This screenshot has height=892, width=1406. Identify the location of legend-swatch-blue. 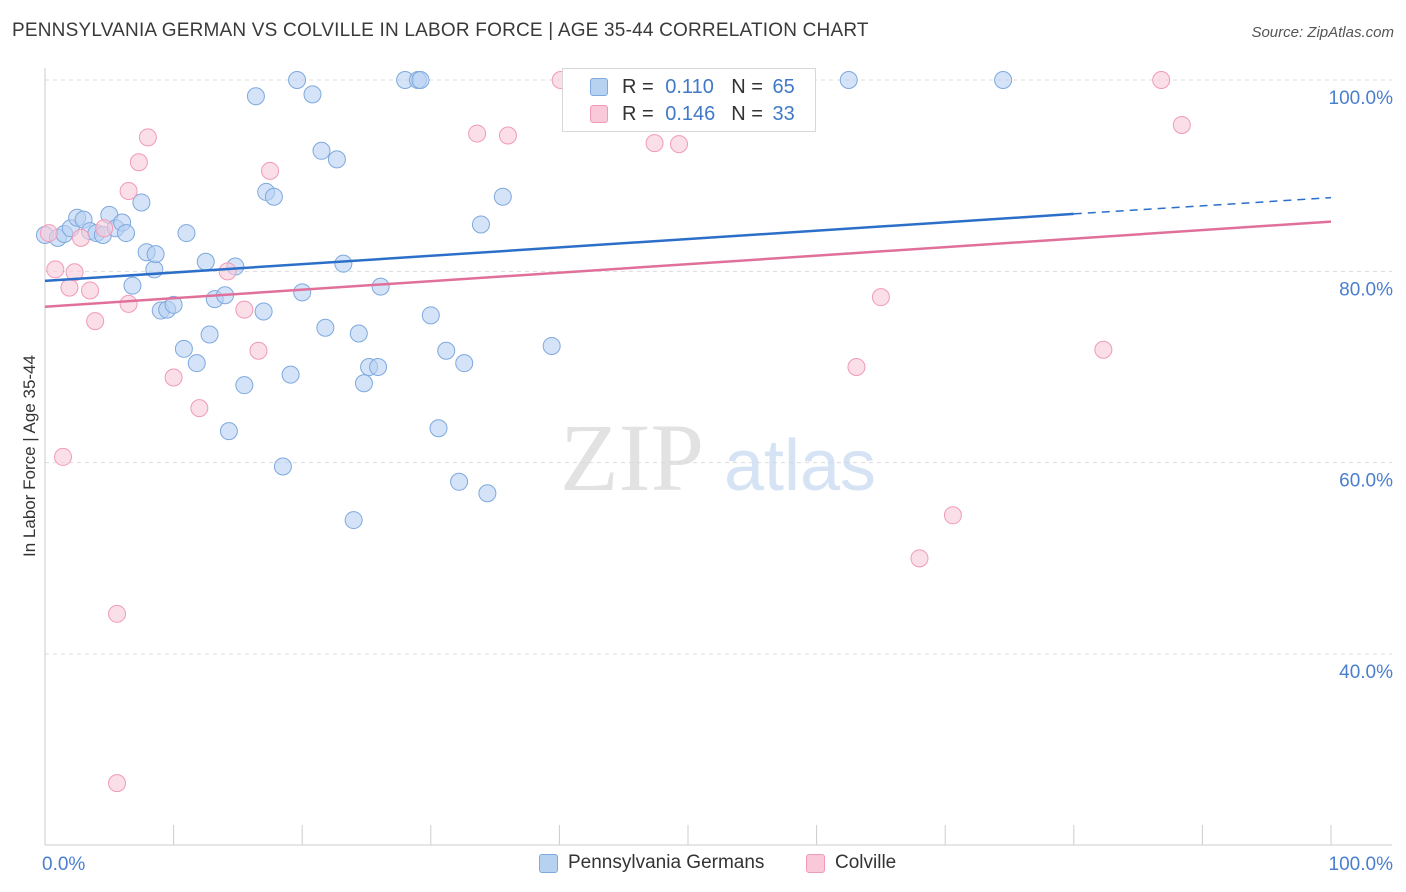
(599, 87).